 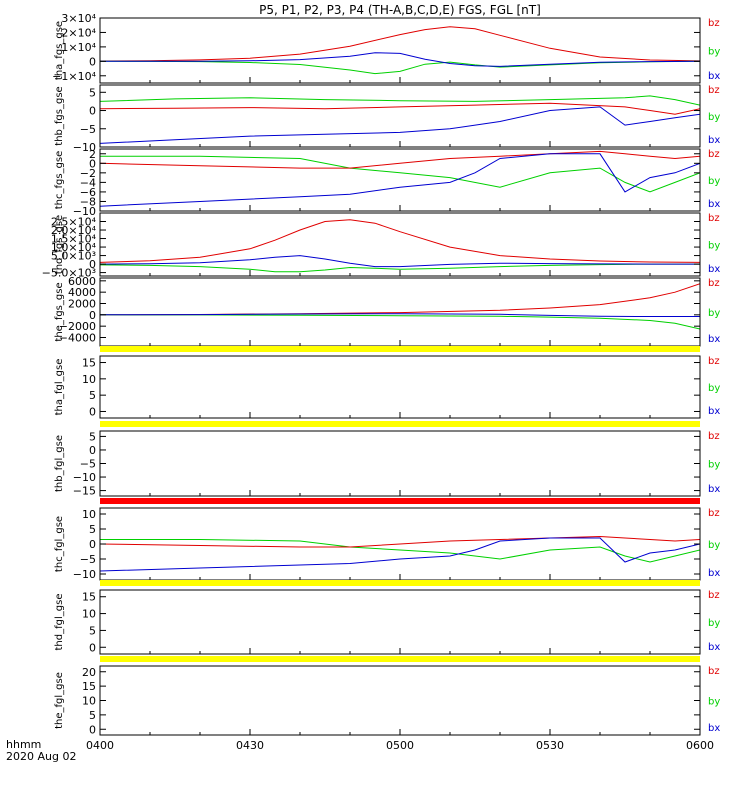 What do you see at coordinates (59, 115) in the screenshot?
I see `ylabel-thb_fgs_gse: thb_fgs_gse` at bounding box center [59, 115].